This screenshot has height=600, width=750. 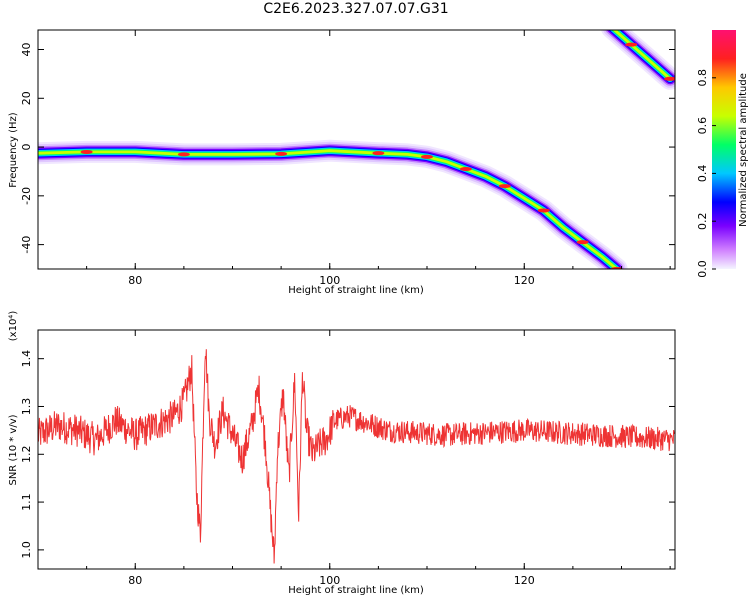 What do you see at coordinates (26, 502) in the screenshot?
I see `y-tick-label: 1.1` at bounding box center [26, 502].